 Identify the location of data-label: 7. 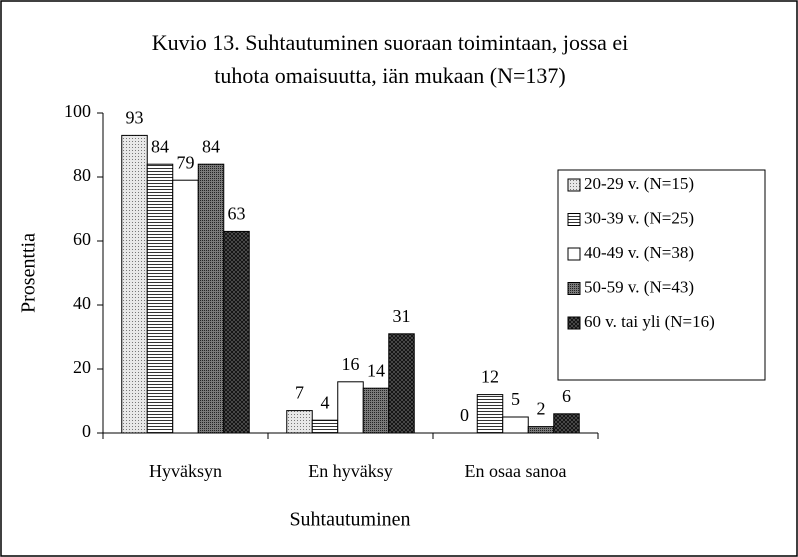
(299, 393).